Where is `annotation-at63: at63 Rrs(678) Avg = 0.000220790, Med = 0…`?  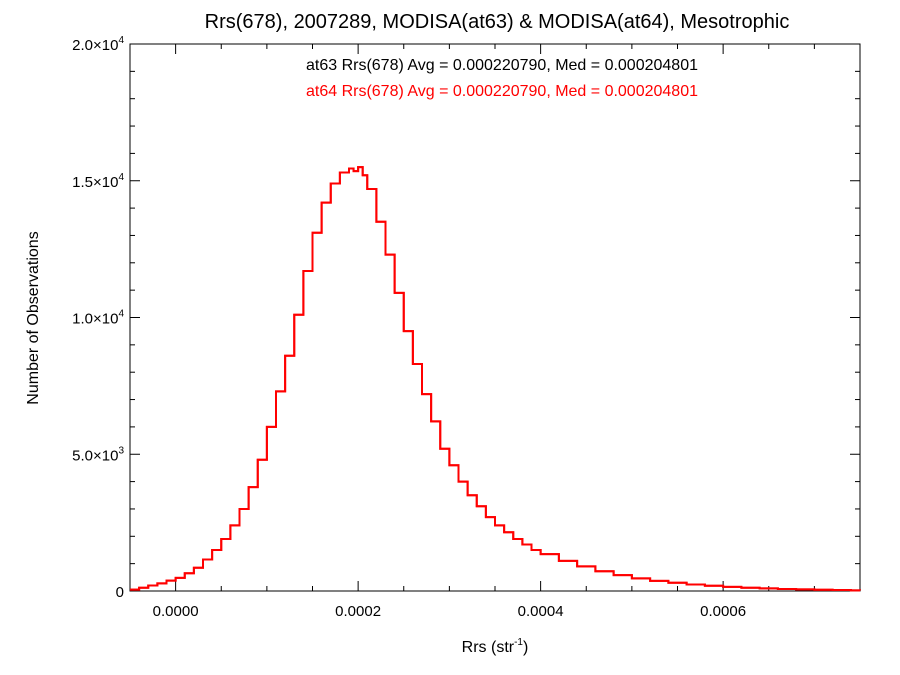
annotation-at63: at63 Rrs(678) Avg = 0.000220790, Med = 0… is located at coordinates (502, 65).